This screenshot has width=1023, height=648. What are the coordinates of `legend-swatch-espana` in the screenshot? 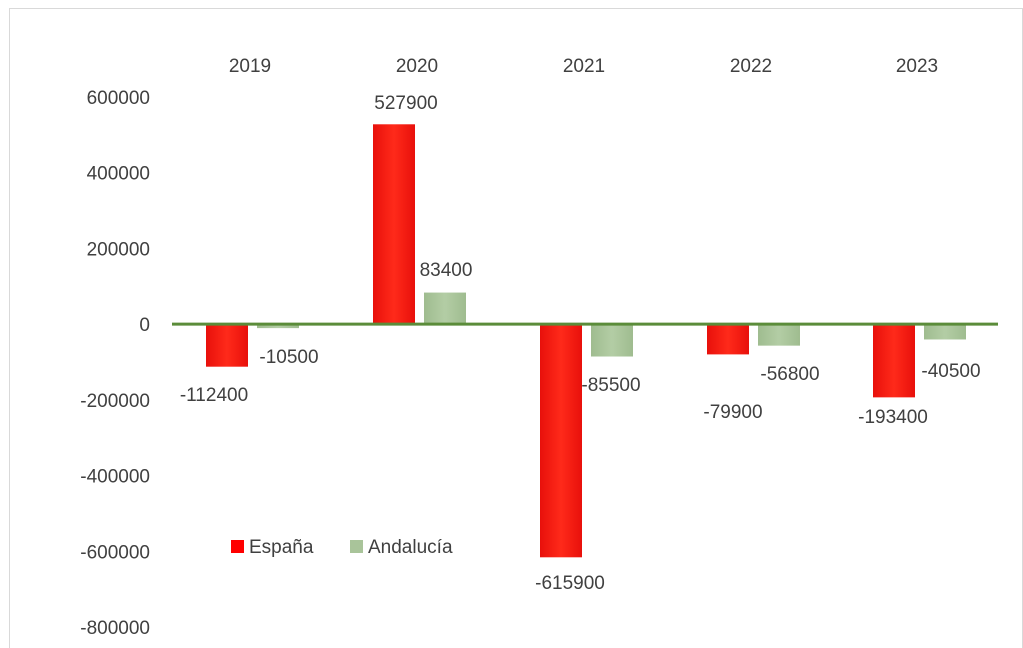 It's located at (237, 546).